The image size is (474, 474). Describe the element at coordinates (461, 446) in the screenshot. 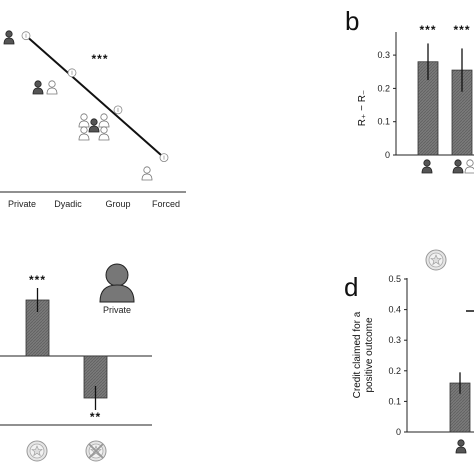

I see `panel-d-single-person-icon` at that location.